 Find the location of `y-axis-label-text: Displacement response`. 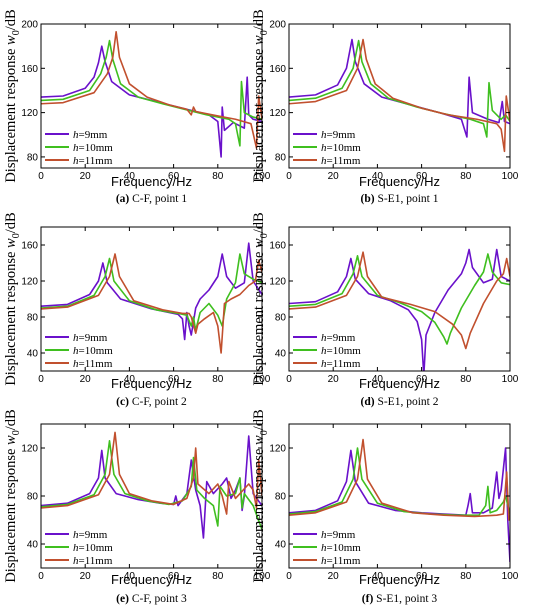

y-axis-label-text: Displacement response is located at coordinates (11, 514).